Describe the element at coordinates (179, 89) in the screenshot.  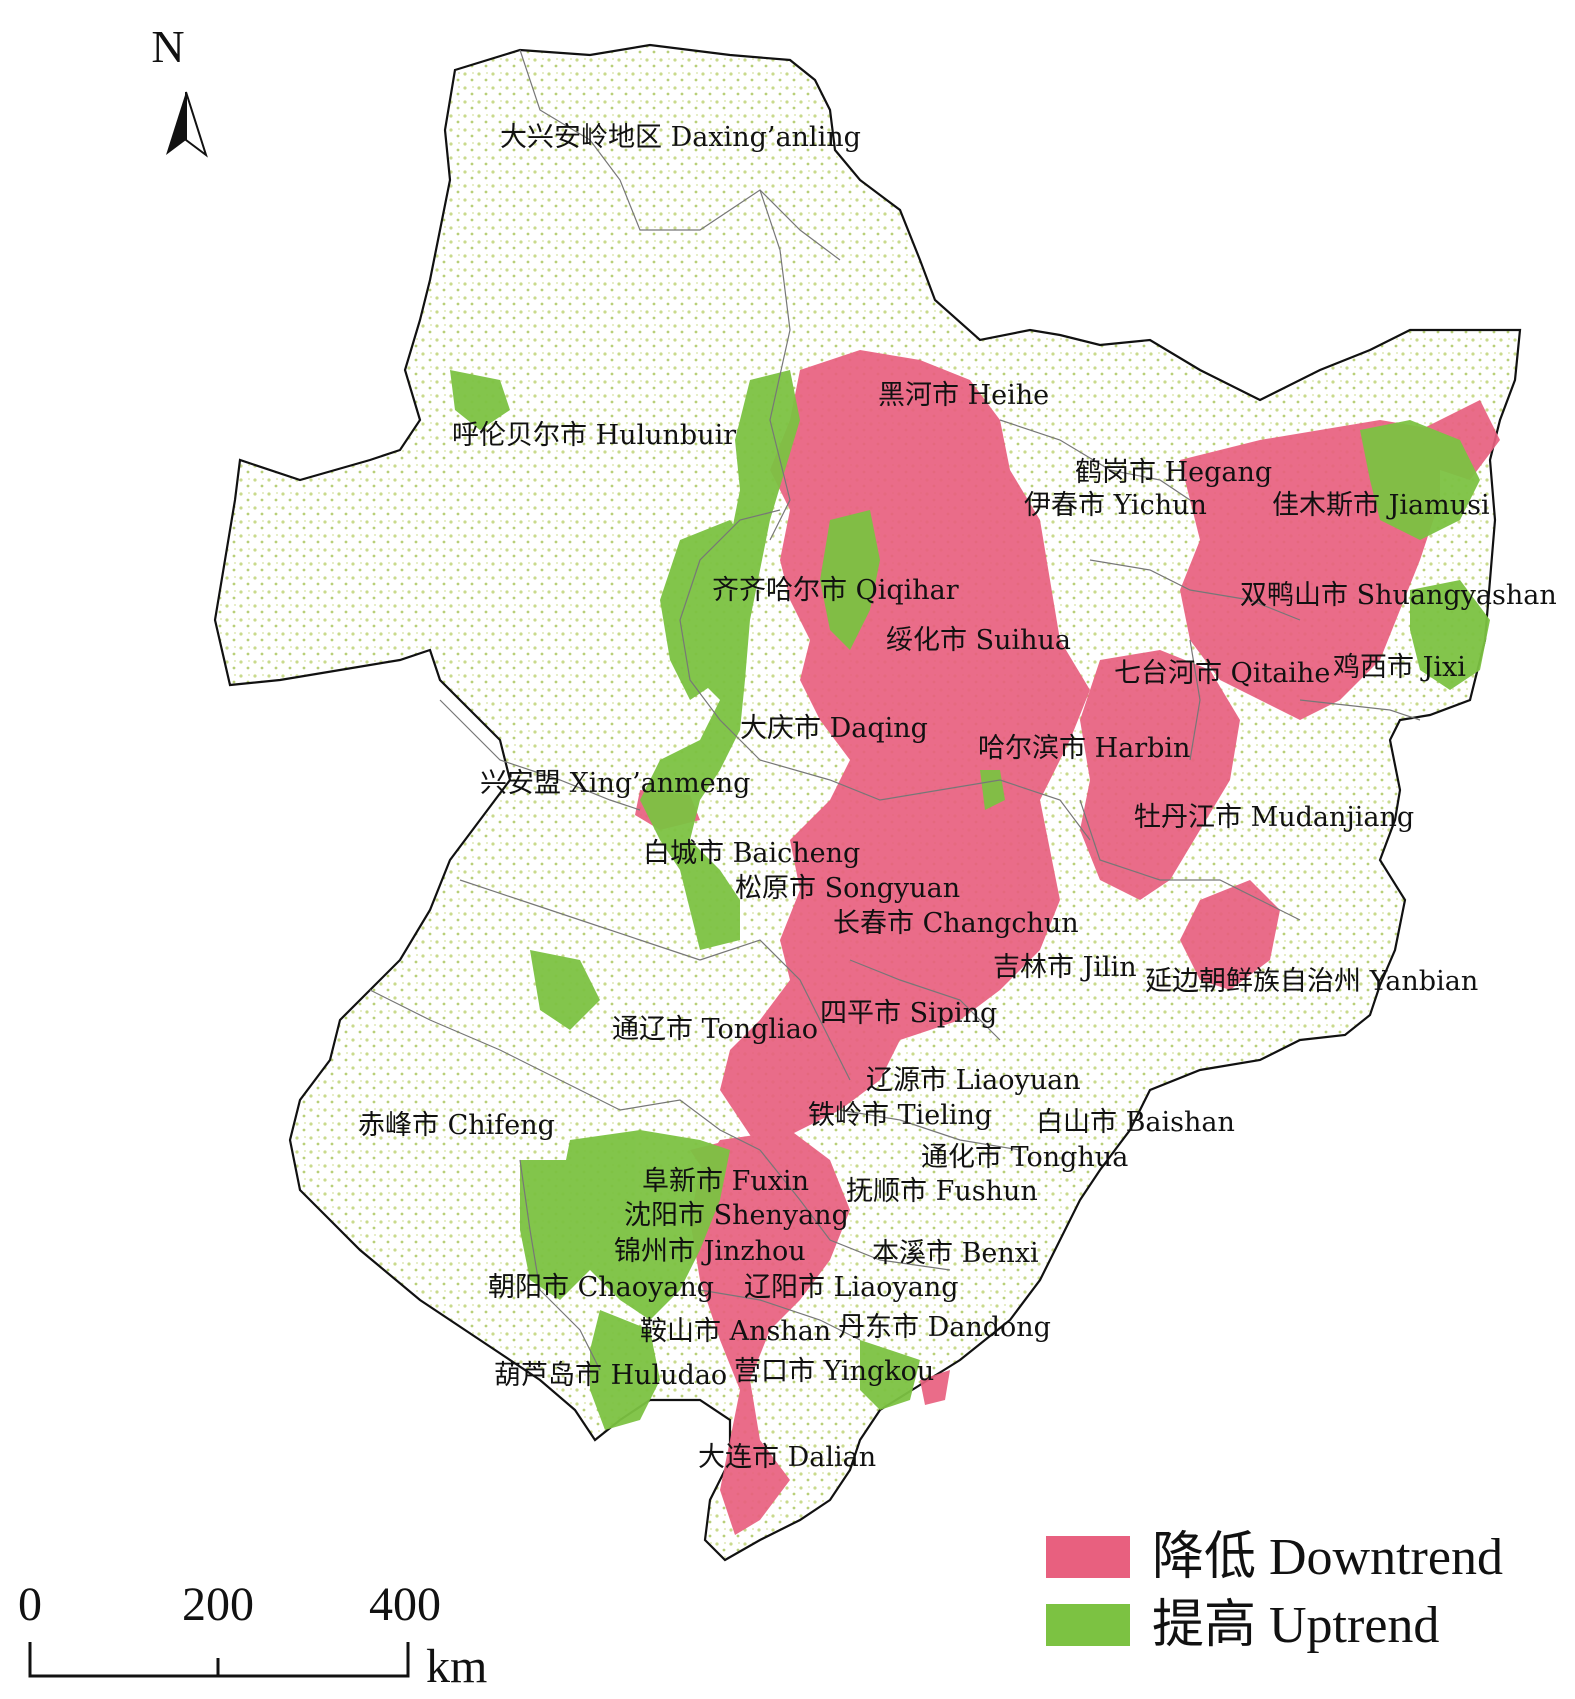
I see `north-arrow: N` at that location.